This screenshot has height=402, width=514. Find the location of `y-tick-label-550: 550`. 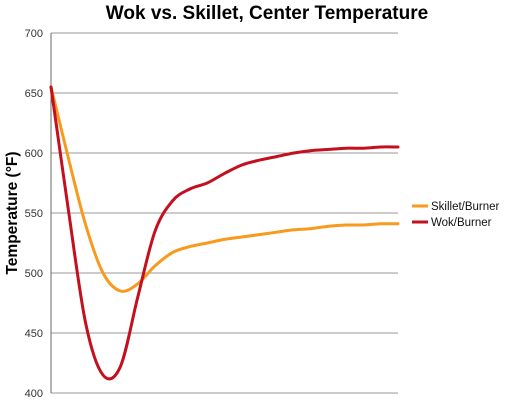

y-tick-label-550: 550 is located at coordinates (34, 214).